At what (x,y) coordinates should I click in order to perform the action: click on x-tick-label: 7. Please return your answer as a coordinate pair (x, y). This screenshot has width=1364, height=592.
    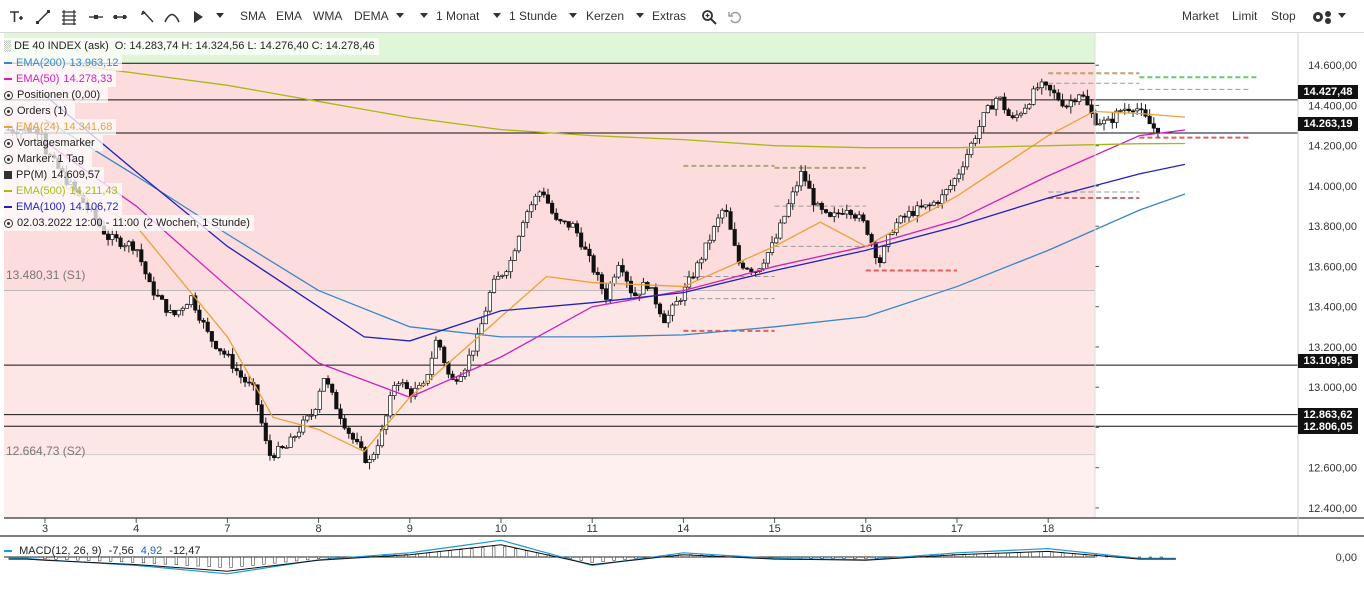
    Looking at the image, I should click on (227, 529).